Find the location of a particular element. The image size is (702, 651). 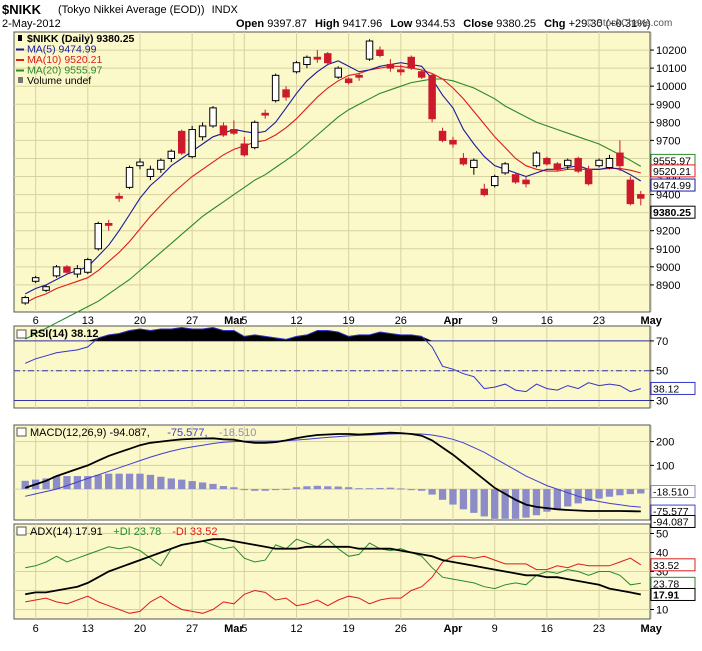

macd-line is located at coordinates (332, 472).